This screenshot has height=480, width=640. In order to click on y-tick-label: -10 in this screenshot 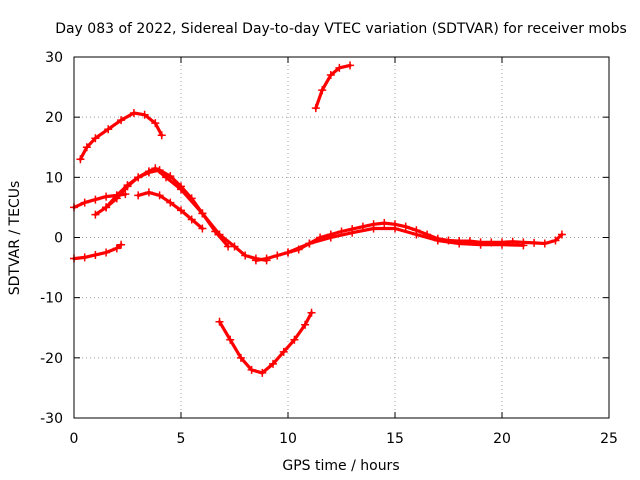, I will do `click(51, 299)`.